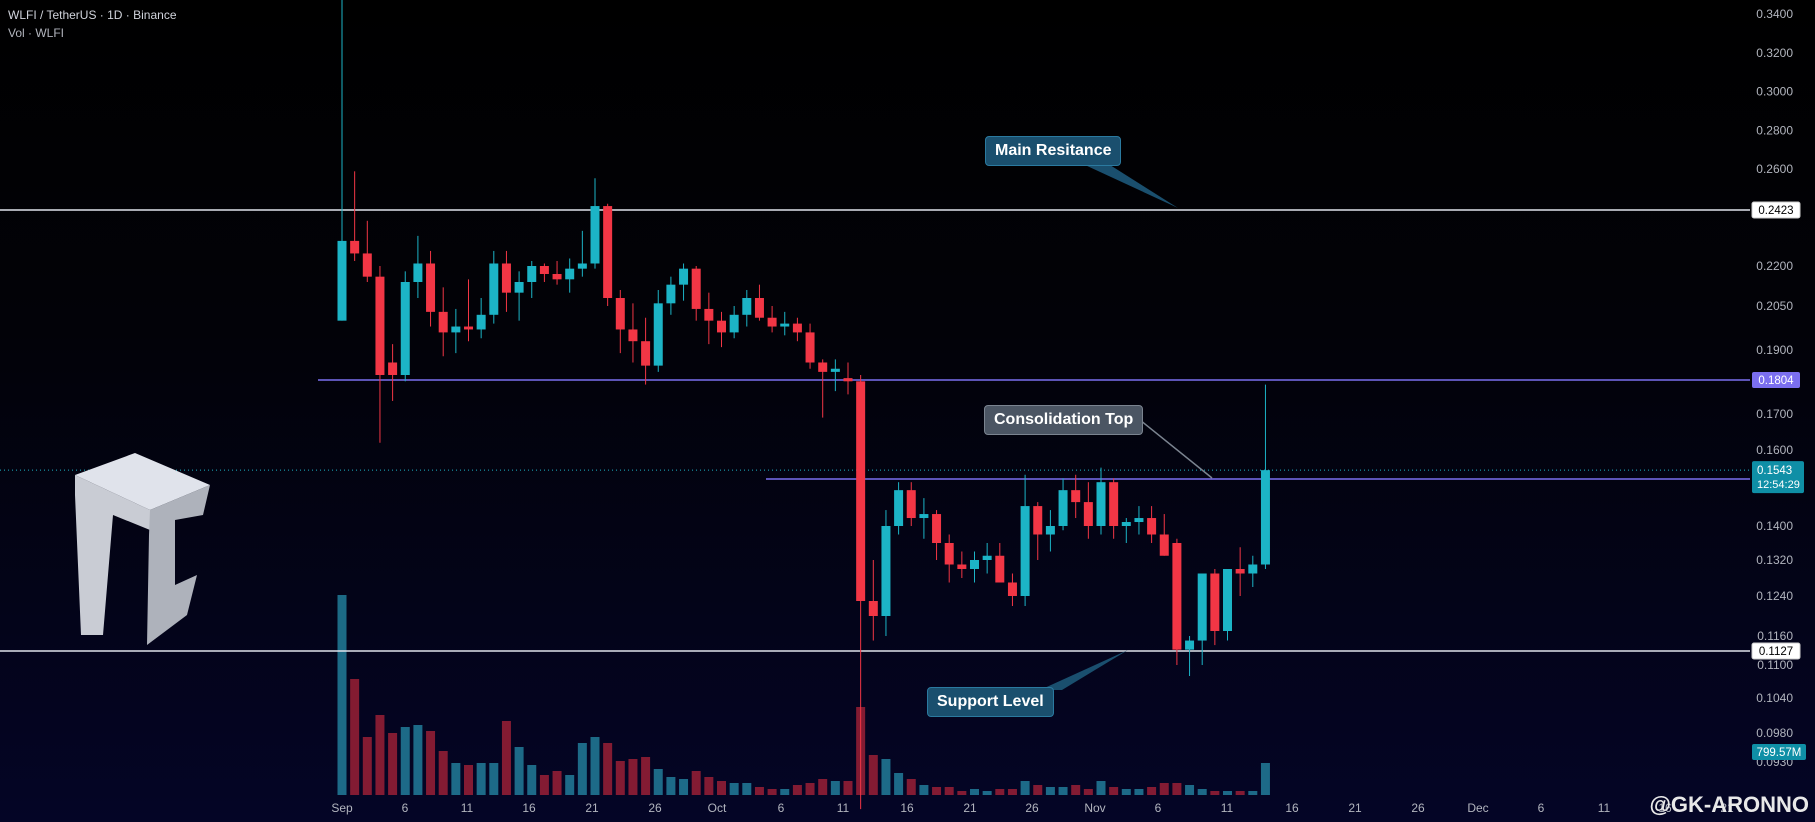 The image size is (1815, 822). Describe the element at coordinates (1776, 651) in the screenshot. I see `support-level-price-tag: 0.1127` at that location.